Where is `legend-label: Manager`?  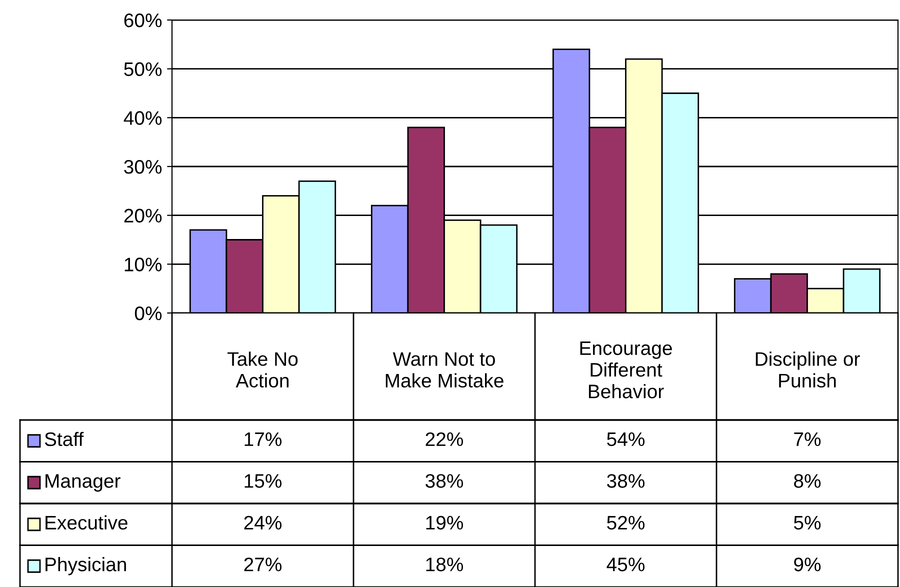
legend-label: Manager is located at coordinates (83, 483).